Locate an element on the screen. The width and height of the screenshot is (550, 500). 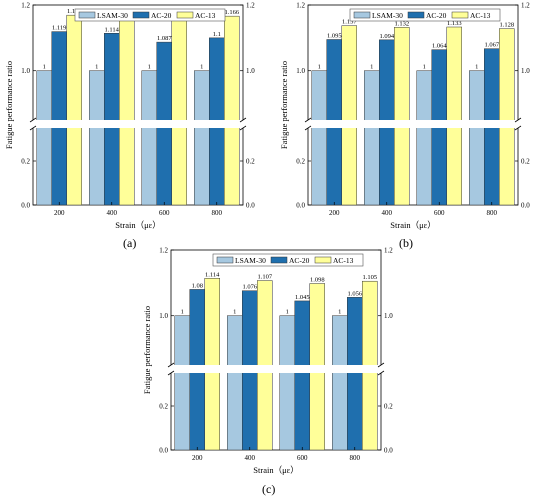
data-label: 1.137 is located at coordinates (349, 22).